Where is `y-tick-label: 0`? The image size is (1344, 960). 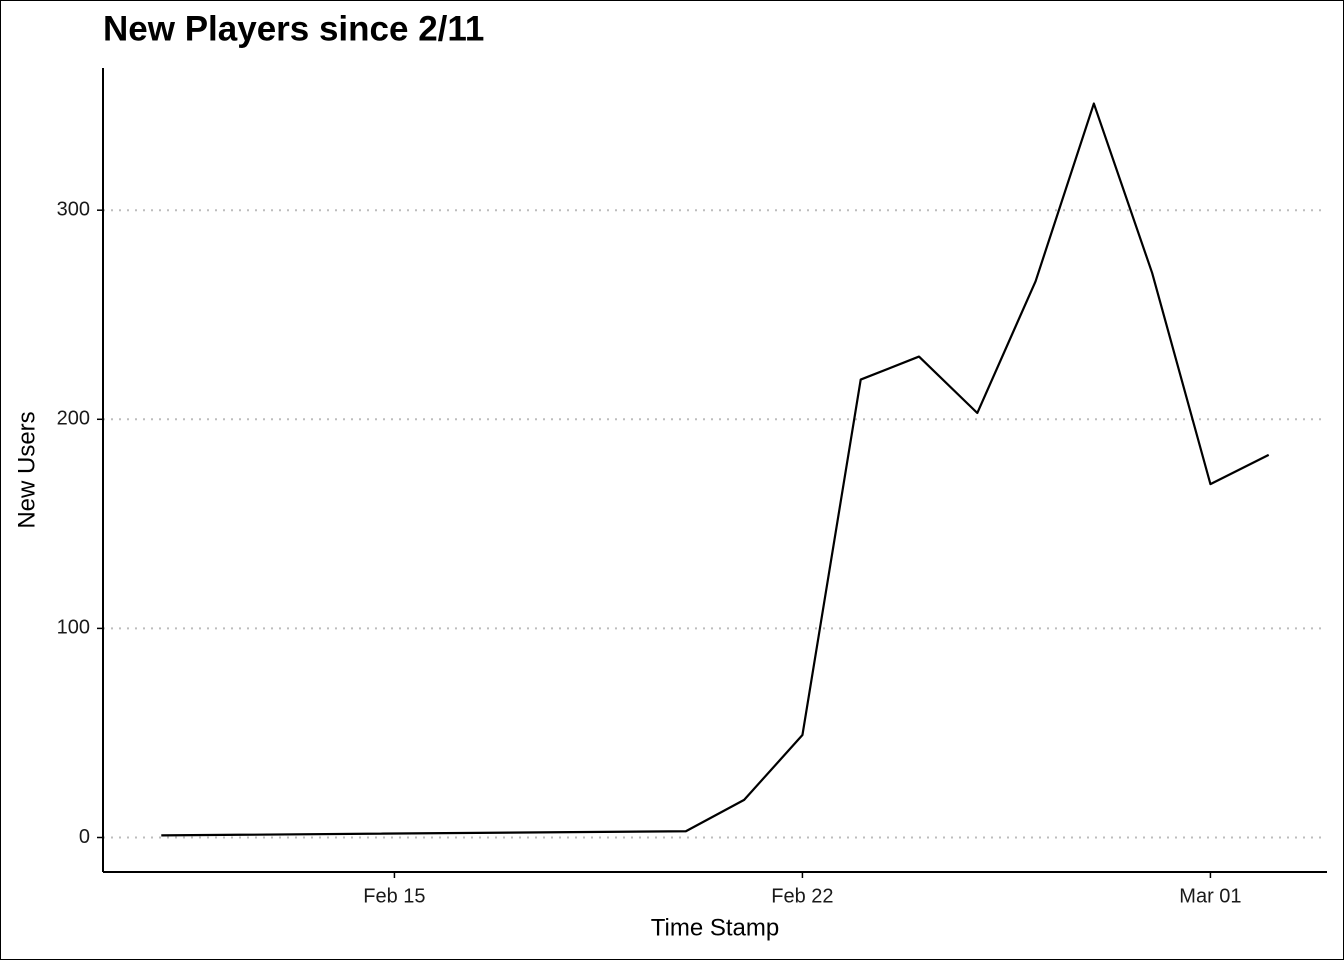
y-tick-label: 0 is located at coordinates (84, 837).